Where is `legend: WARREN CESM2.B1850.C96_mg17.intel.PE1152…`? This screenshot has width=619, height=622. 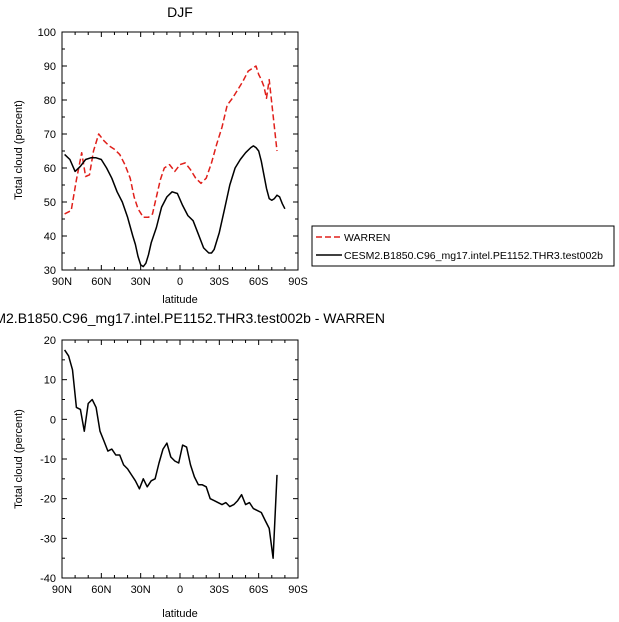
legend: WARREN CESM2.B1850.C96_mg17.intel.PE1152… is located at coordinates (463, 246).